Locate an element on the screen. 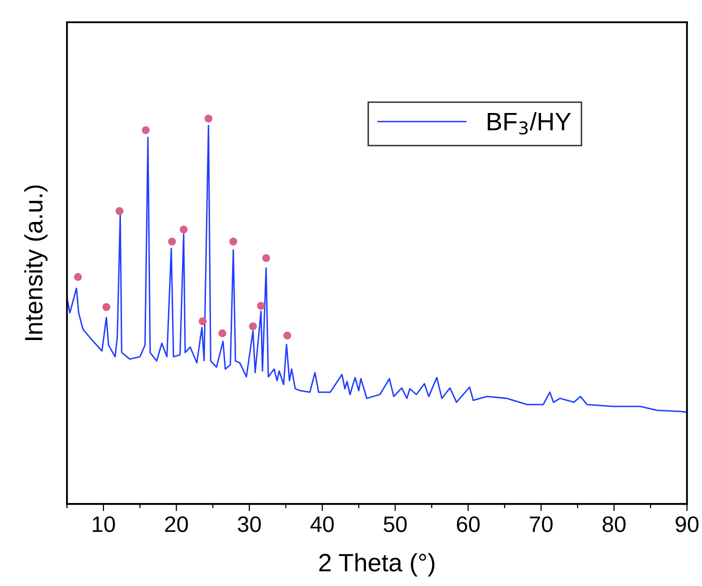 This screenshot has height=586, width=702. x-tick-label: 40 is located at coordinates (322, 524).